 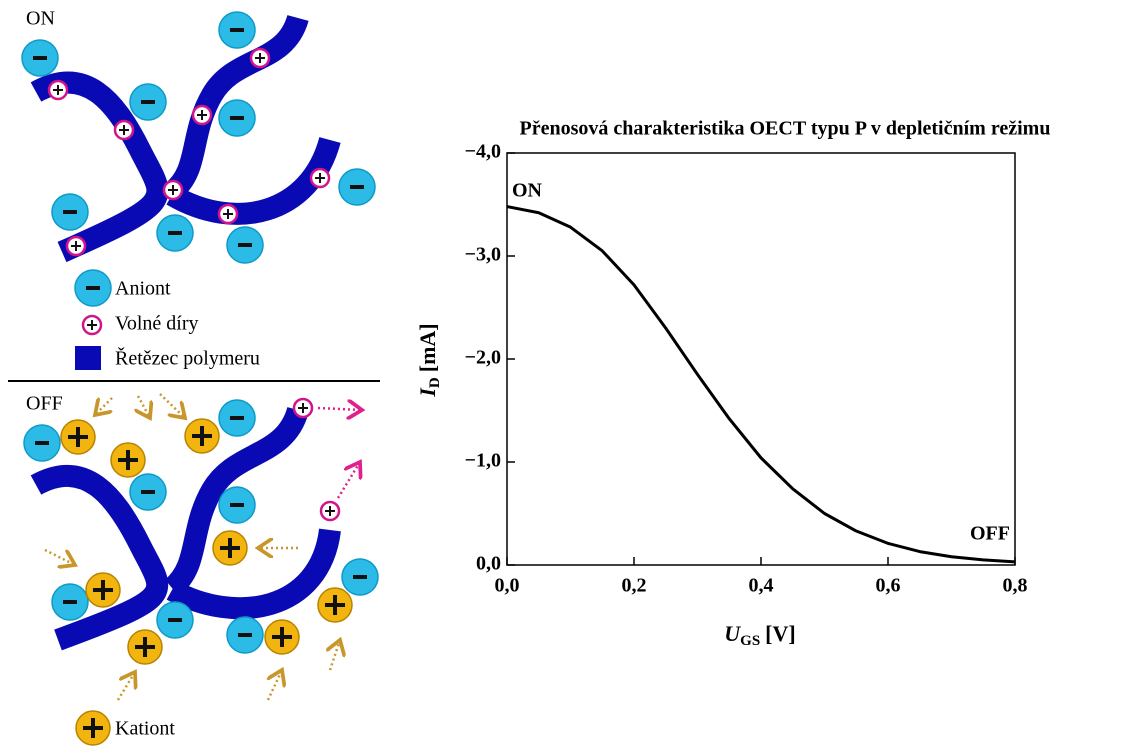 I want to click on annotation: ON, so click(x=527, y=191).